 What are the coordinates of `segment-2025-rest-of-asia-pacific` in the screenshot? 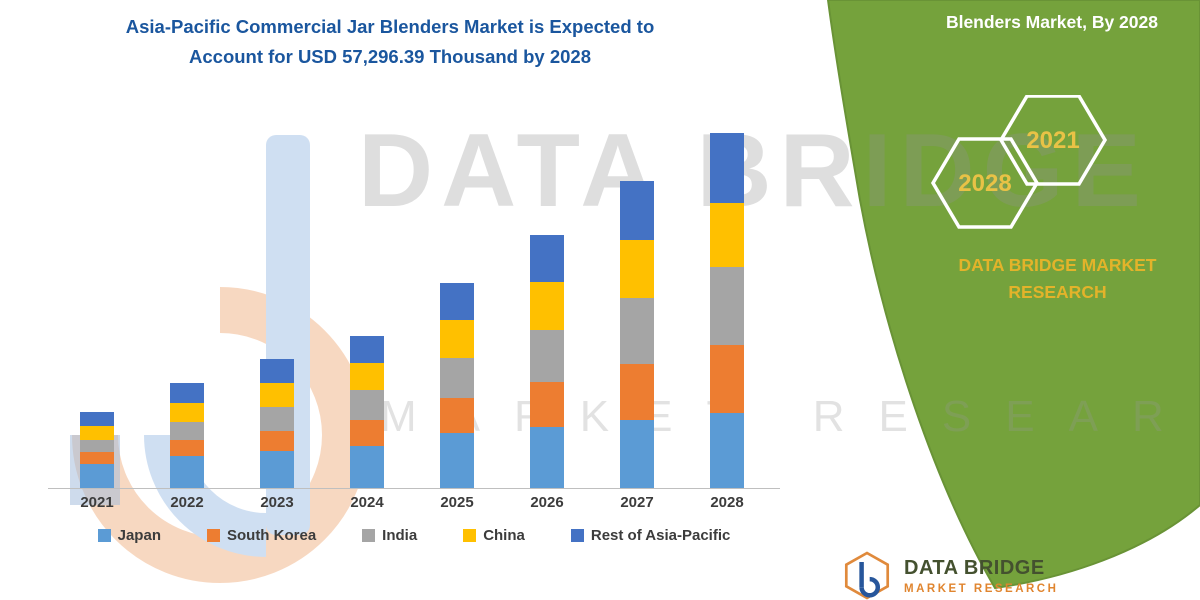 It's located at (457, 301).